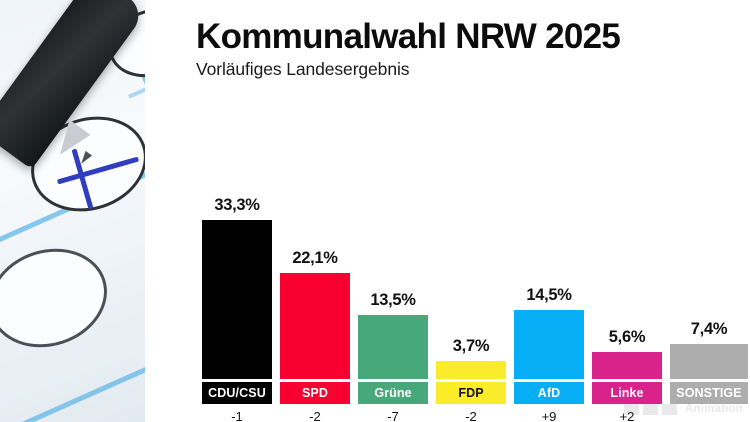  What do you see at coordinates (627, 337) in the screenshot?
I see `bar-value-label: 5,6%` at bounding box center [627, 337].